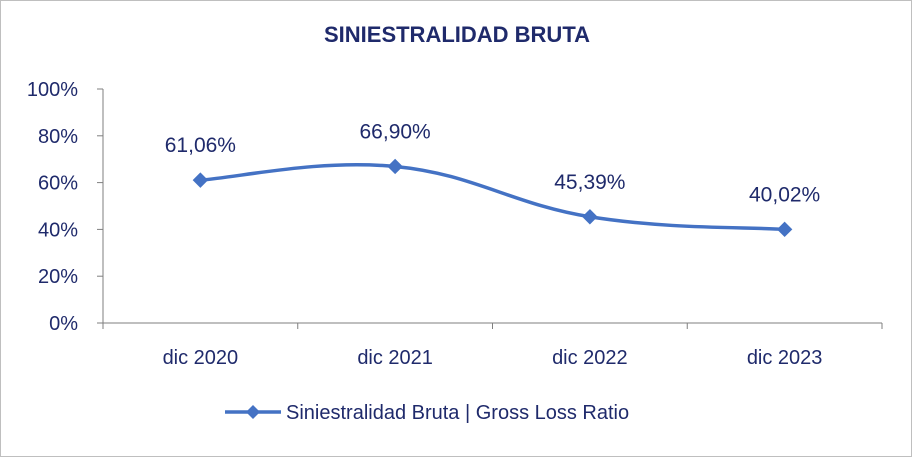  I want to click on x-tick-label: dic 2020, so click(201, 358).